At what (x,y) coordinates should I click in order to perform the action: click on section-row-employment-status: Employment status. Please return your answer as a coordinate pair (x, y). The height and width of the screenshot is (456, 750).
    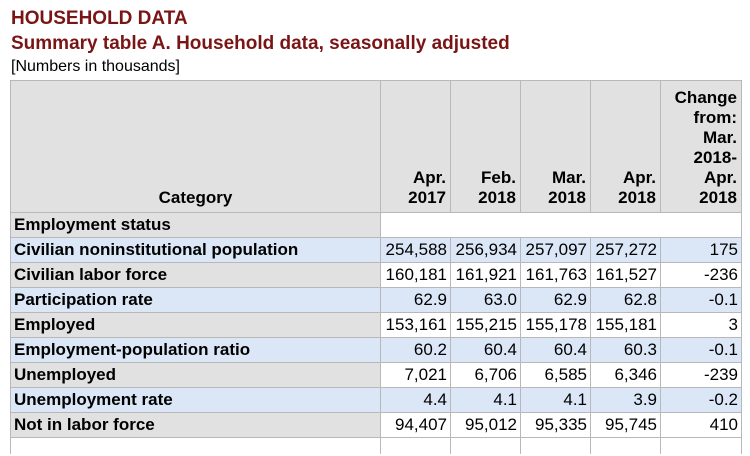
    Looking at the image, I should click on (376, 225).